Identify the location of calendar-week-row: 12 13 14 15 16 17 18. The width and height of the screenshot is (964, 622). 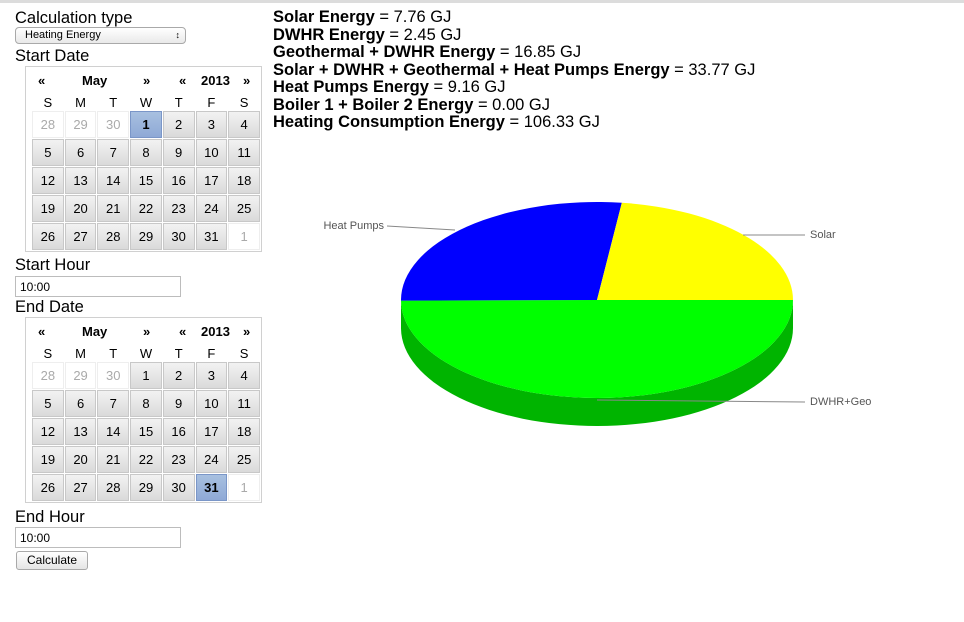
(146, 431).